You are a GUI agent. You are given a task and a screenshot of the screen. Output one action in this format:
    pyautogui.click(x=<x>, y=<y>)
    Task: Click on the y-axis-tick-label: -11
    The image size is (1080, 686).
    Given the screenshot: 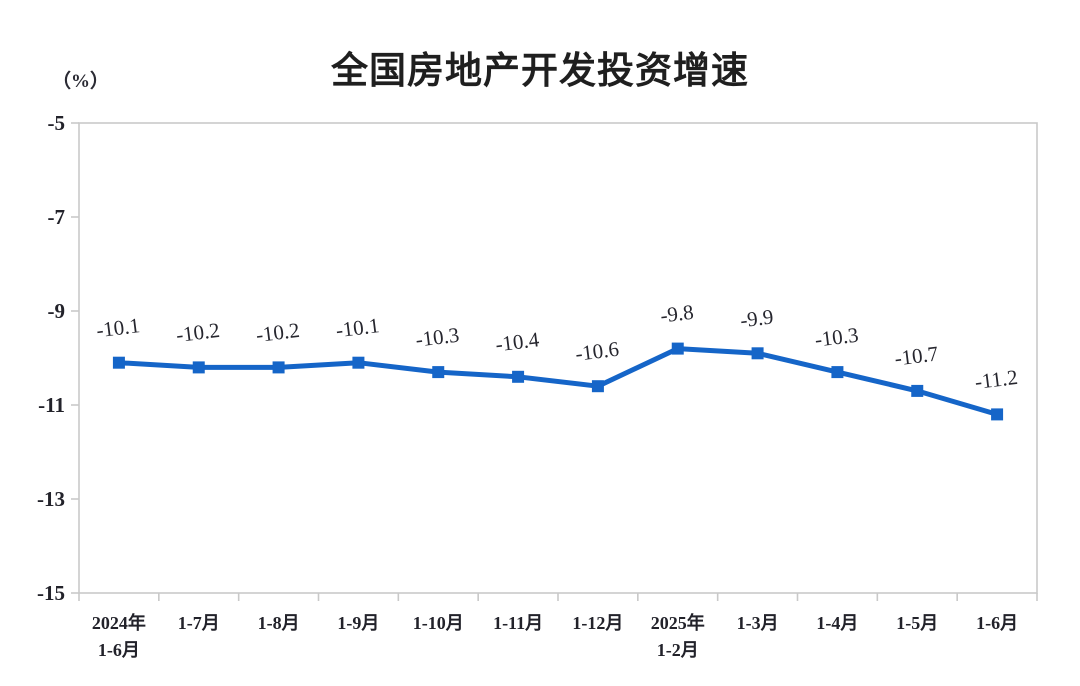 What is the action you would take?
    pyautogui.click(x=51, y=405)
    